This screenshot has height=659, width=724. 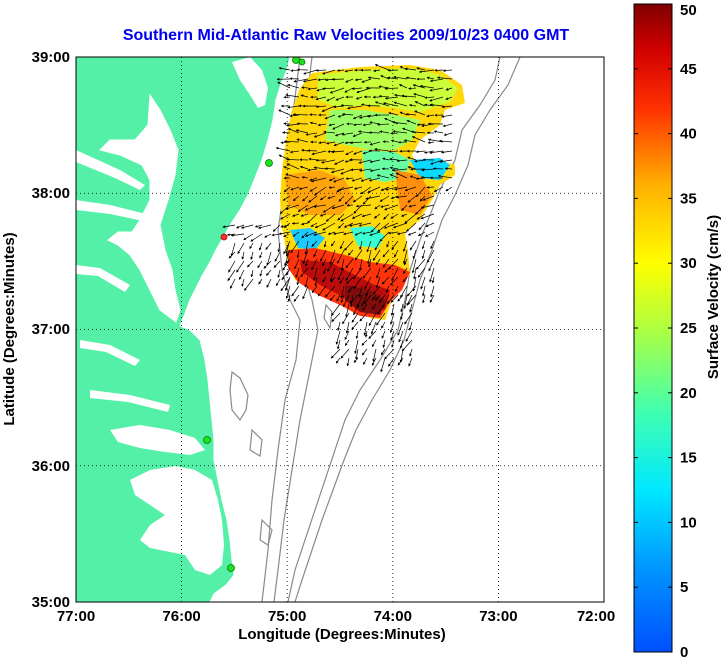 I want to click on y-tick-label: 38:00, so click(x=51, y=193).